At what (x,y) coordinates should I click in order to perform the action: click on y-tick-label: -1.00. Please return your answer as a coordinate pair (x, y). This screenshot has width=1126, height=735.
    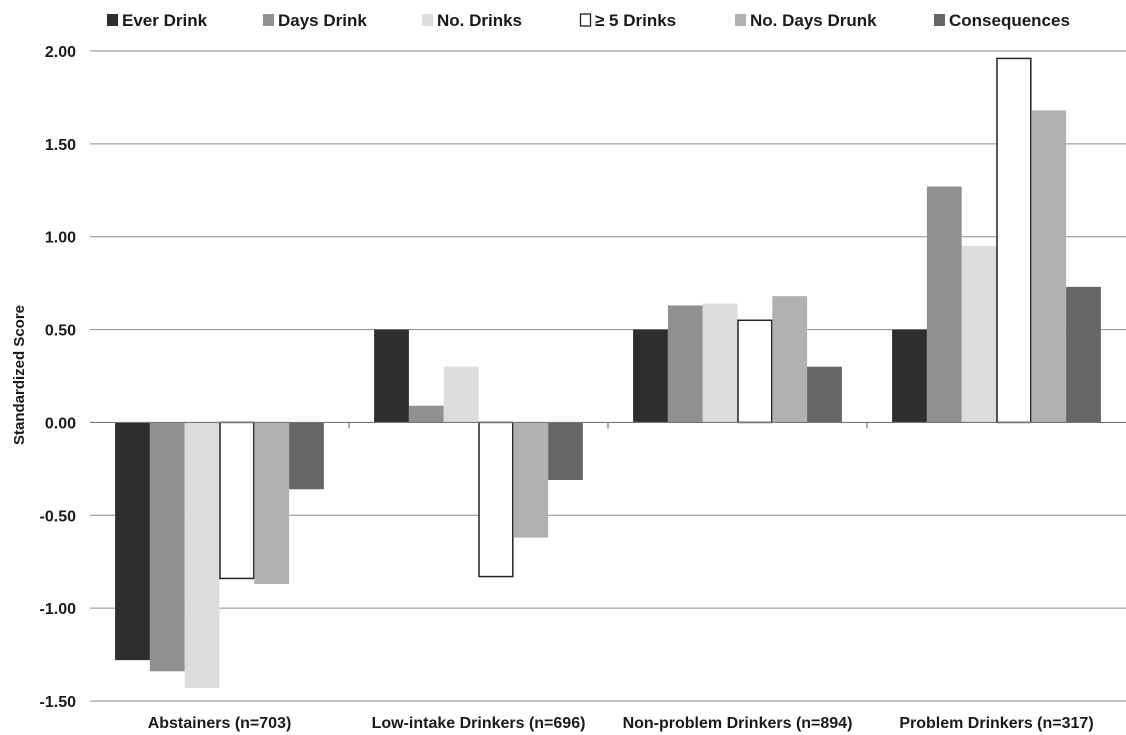
    Looking at the image, I should click on (58, 609).